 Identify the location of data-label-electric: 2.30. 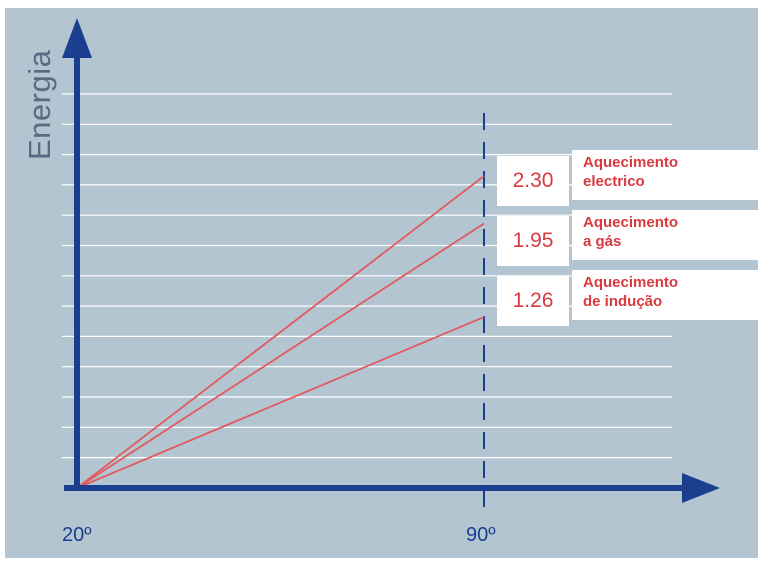
(533, 180).